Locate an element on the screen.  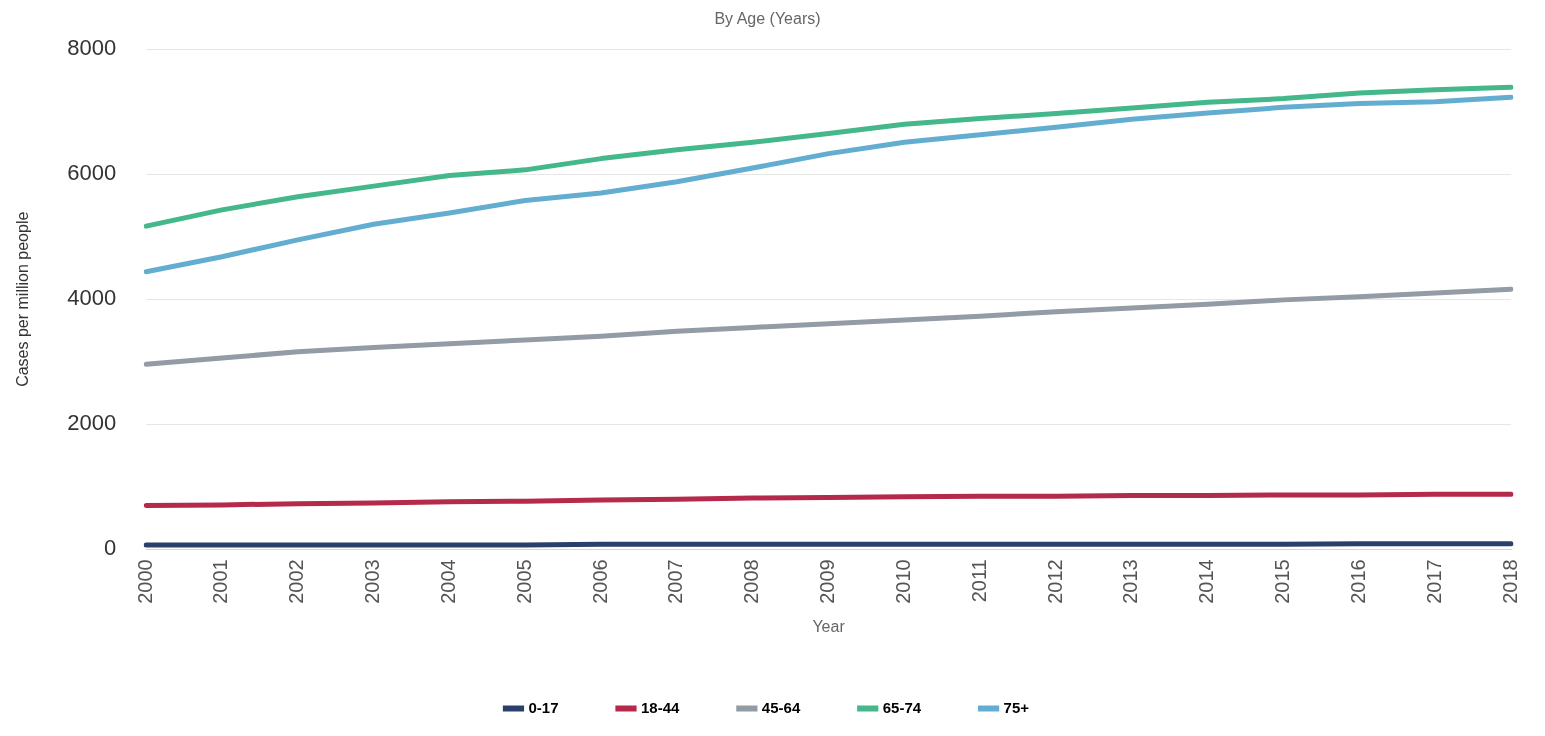
y-tick-label: 0 is located at coordinates (110, 548).